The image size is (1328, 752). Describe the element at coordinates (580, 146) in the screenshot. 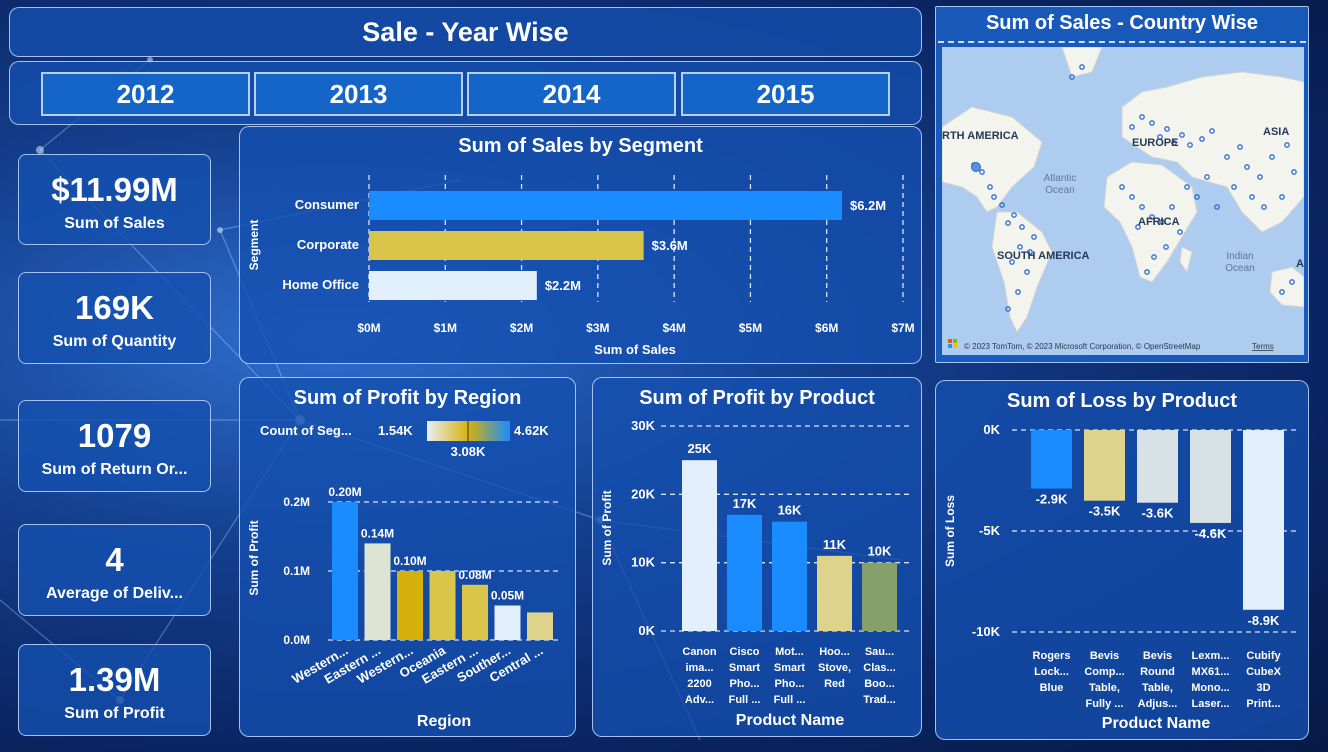

I see `chart-title: Sum of Sales by Segment` at that location.